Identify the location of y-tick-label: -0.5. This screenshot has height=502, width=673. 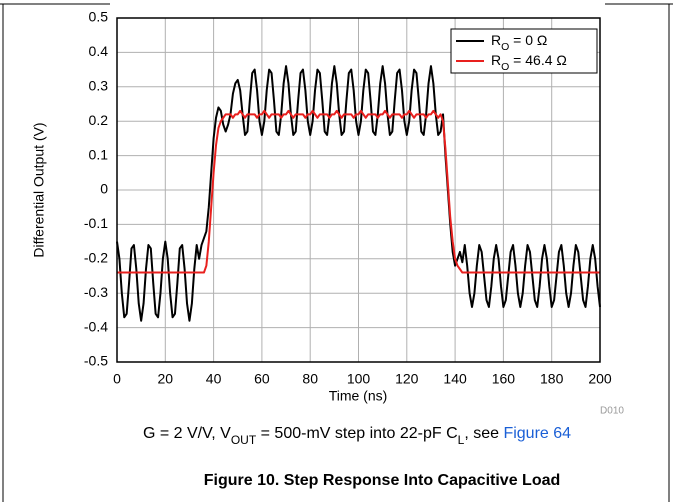
(96, 361).